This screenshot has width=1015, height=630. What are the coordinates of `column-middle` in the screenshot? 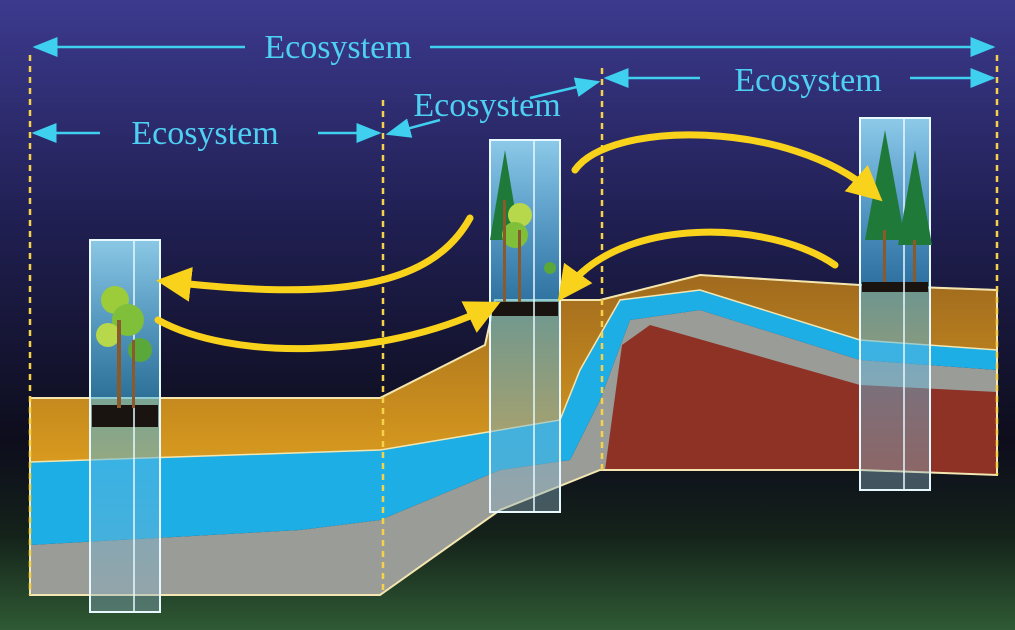 It's located at (525, 326).